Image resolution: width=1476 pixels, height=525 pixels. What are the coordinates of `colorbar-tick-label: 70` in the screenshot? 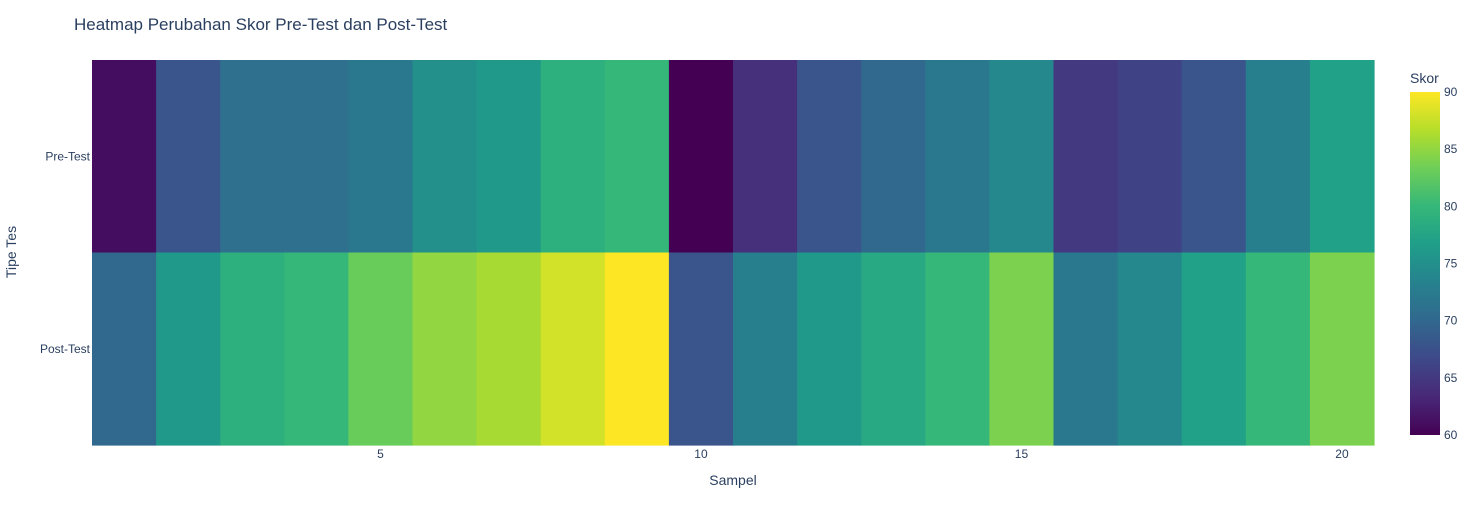 It's located at (1451, 321).